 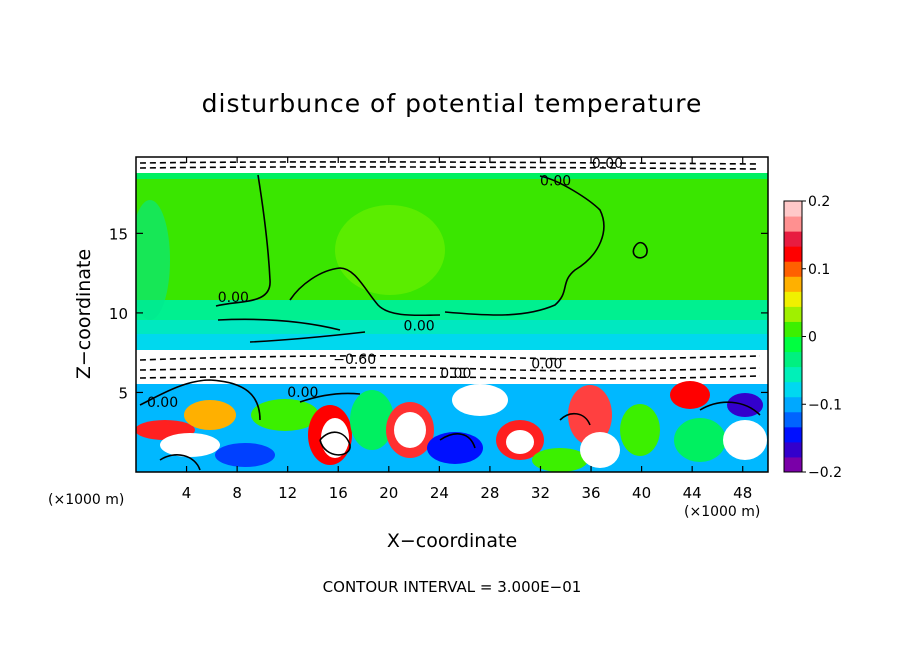 I want to click on x-tick-label: 32, so click(x=540, y=493).